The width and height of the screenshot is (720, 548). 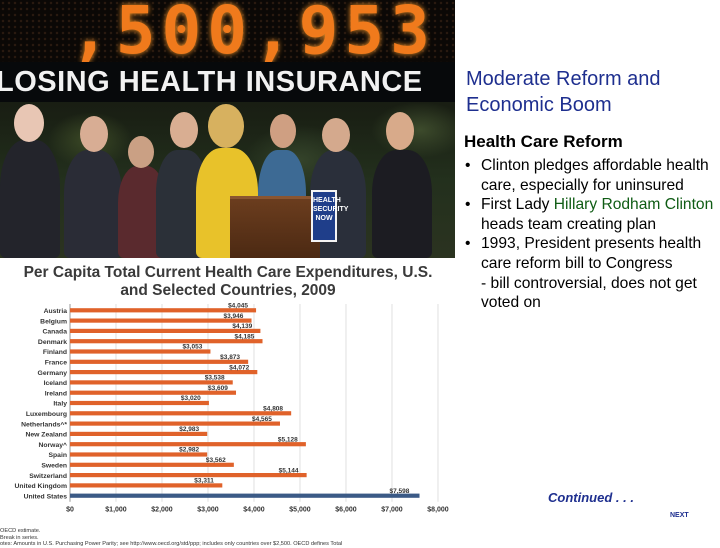 I want to click on speaker-head, so click(x=226, y=126).